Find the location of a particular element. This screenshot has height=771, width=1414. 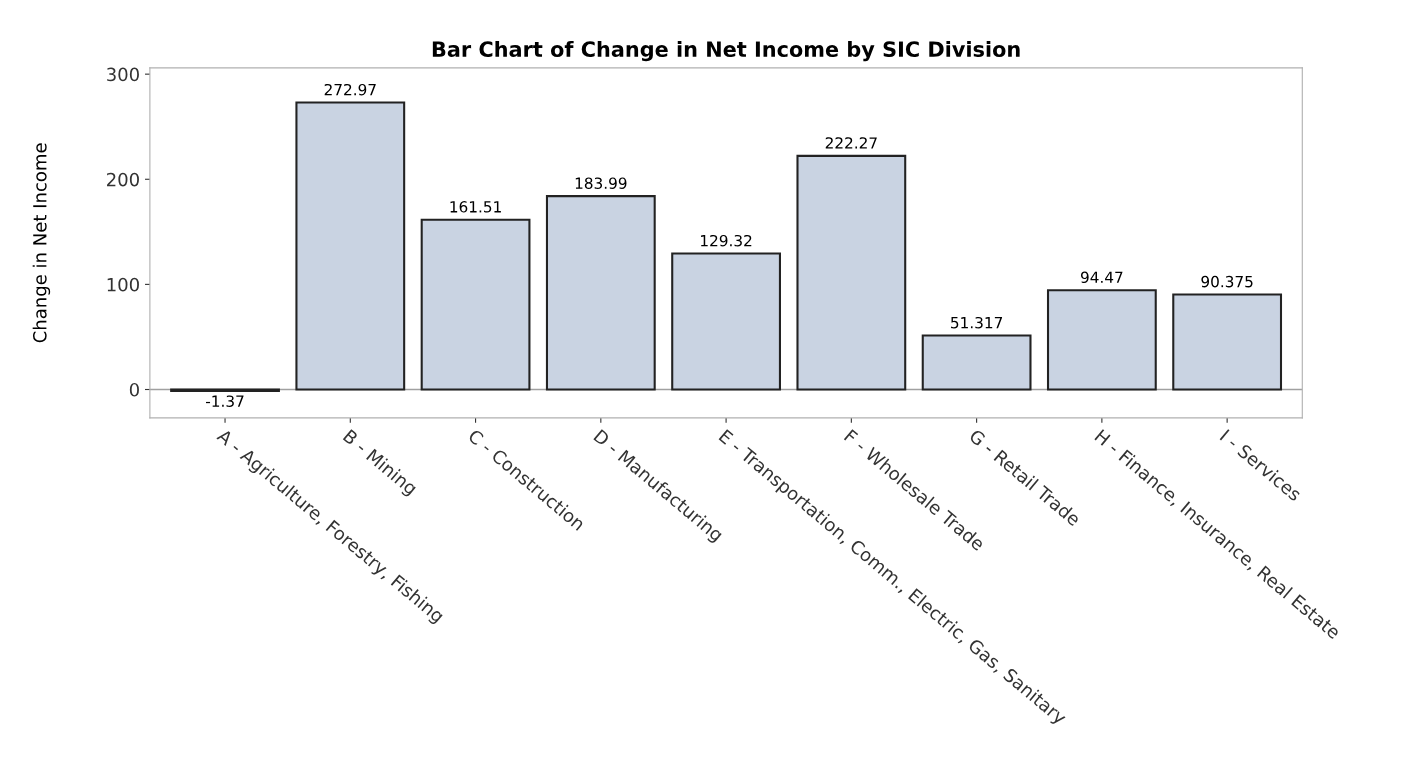

data-label: 161.51 is located at coordinates (475, 207).